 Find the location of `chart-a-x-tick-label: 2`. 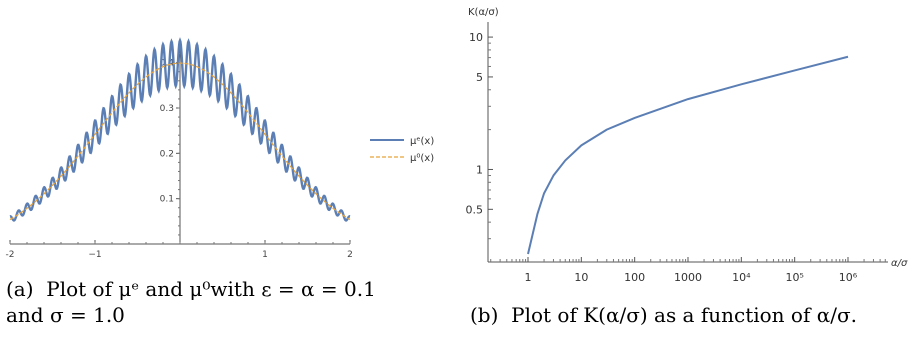

chart-a-x-tick-label: 2 is located at coordinates (350, 255).